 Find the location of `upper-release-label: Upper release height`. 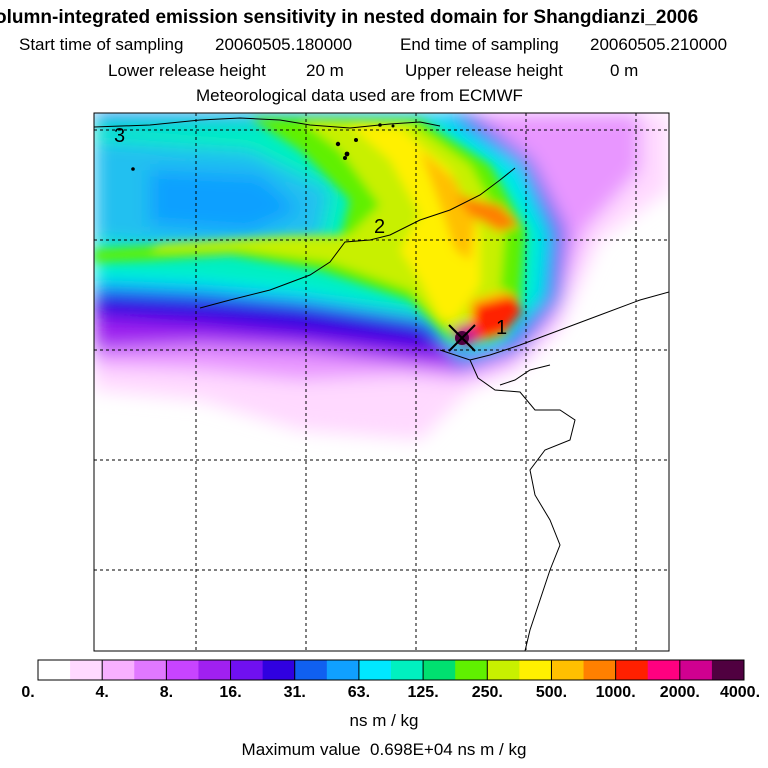

upper-release-label: Upper release height is located at coordinates (484, 70).